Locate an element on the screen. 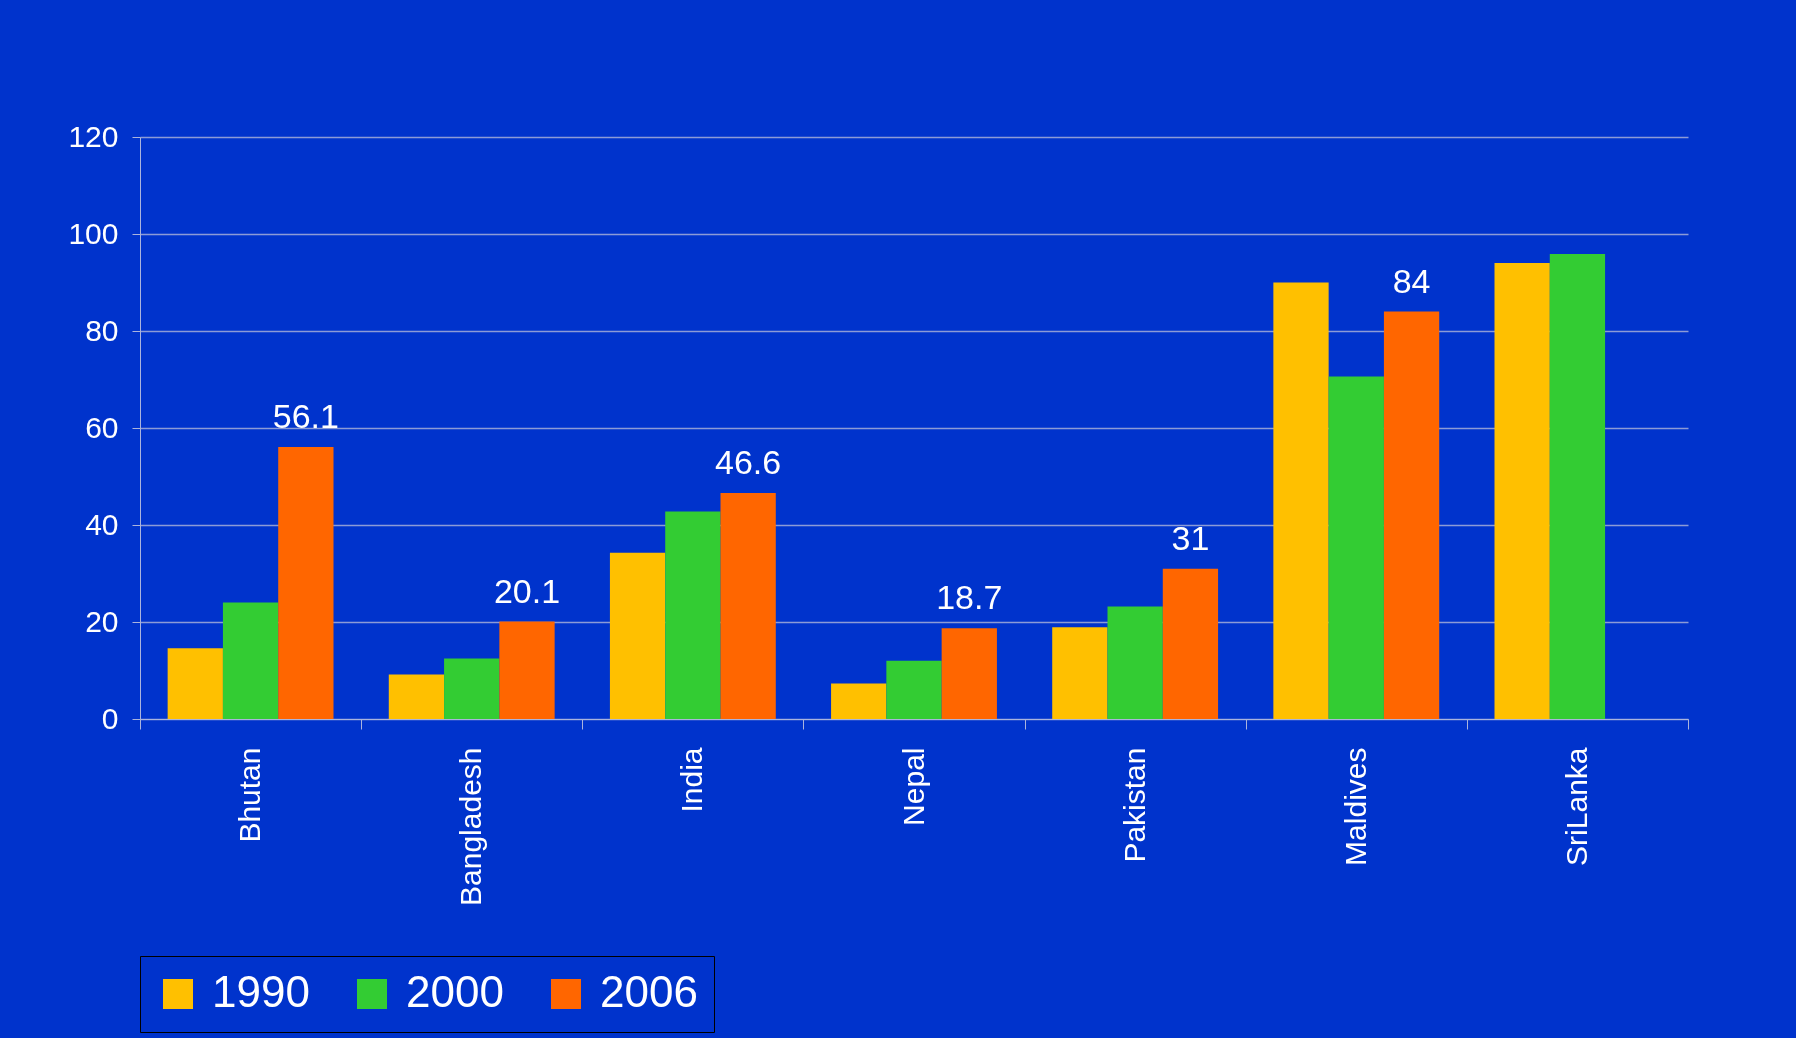  x-tick-label: India is located at coordinates (692, 780).